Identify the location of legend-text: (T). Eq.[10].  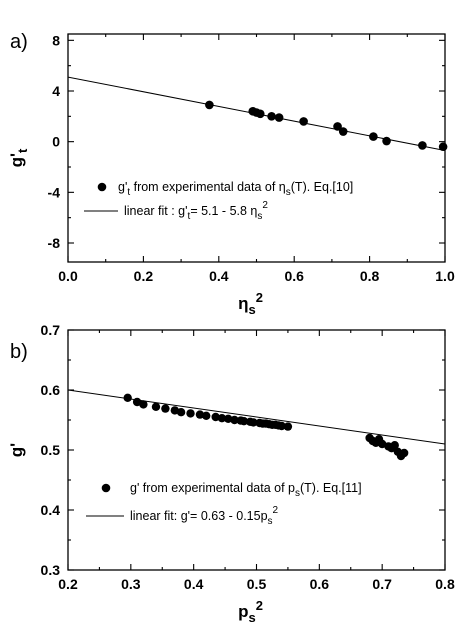
(322, 187).